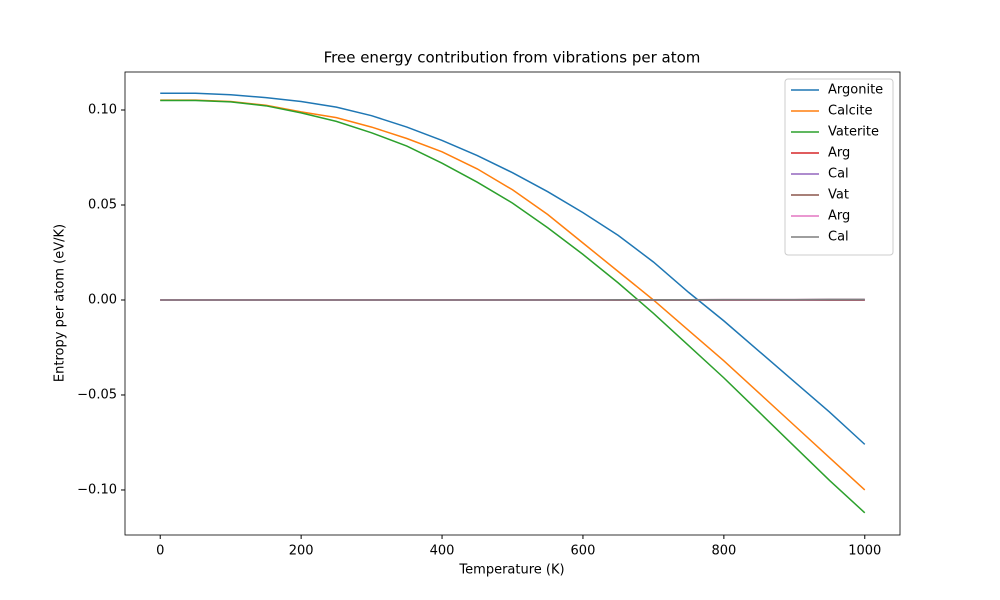  I want to click on legend-label: Vaterite, so click(853, 132).